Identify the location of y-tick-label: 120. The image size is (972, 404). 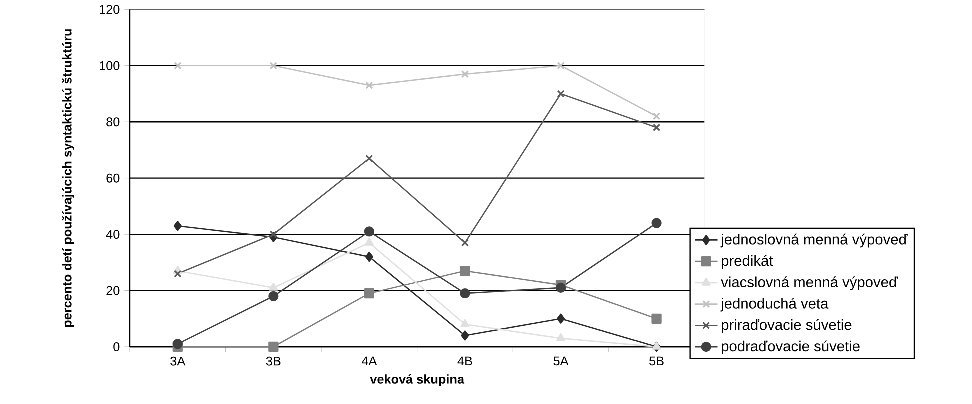
(110, 9).